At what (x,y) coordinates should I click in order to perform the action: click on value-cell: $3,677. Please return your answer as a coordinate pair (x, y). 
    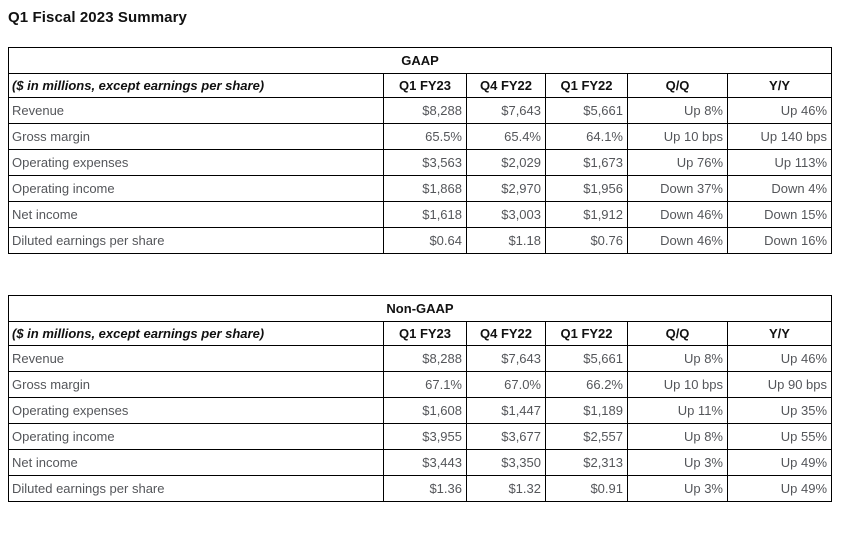
    Looking at the image, I should click on (506, 436).